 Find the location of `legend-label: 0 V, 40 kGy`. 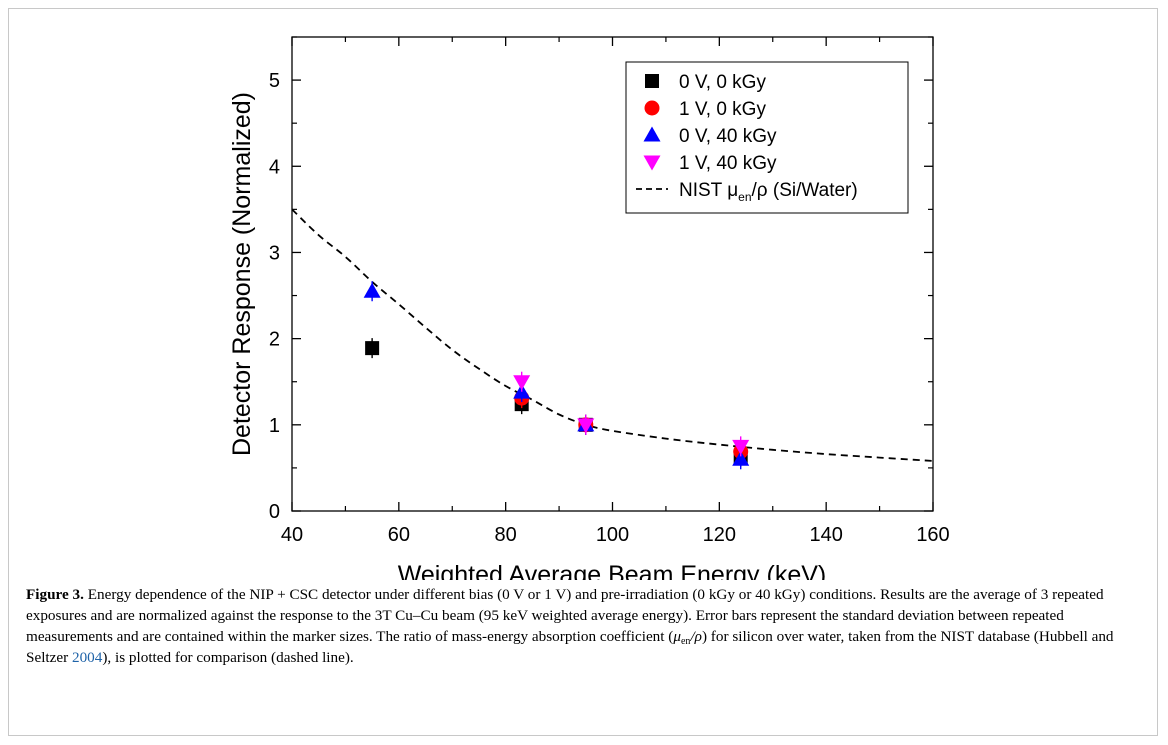

legend-label: 0 V, 40 kGy is located at coordinates (728, 136).